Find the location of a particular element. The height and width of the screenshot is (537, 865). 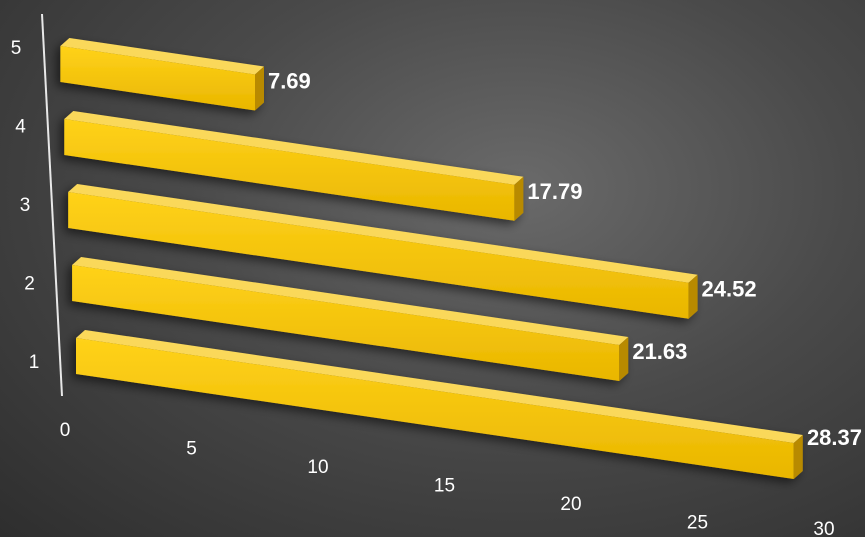

x-tick-label-0: 0 is located at coordinates (65, 430).